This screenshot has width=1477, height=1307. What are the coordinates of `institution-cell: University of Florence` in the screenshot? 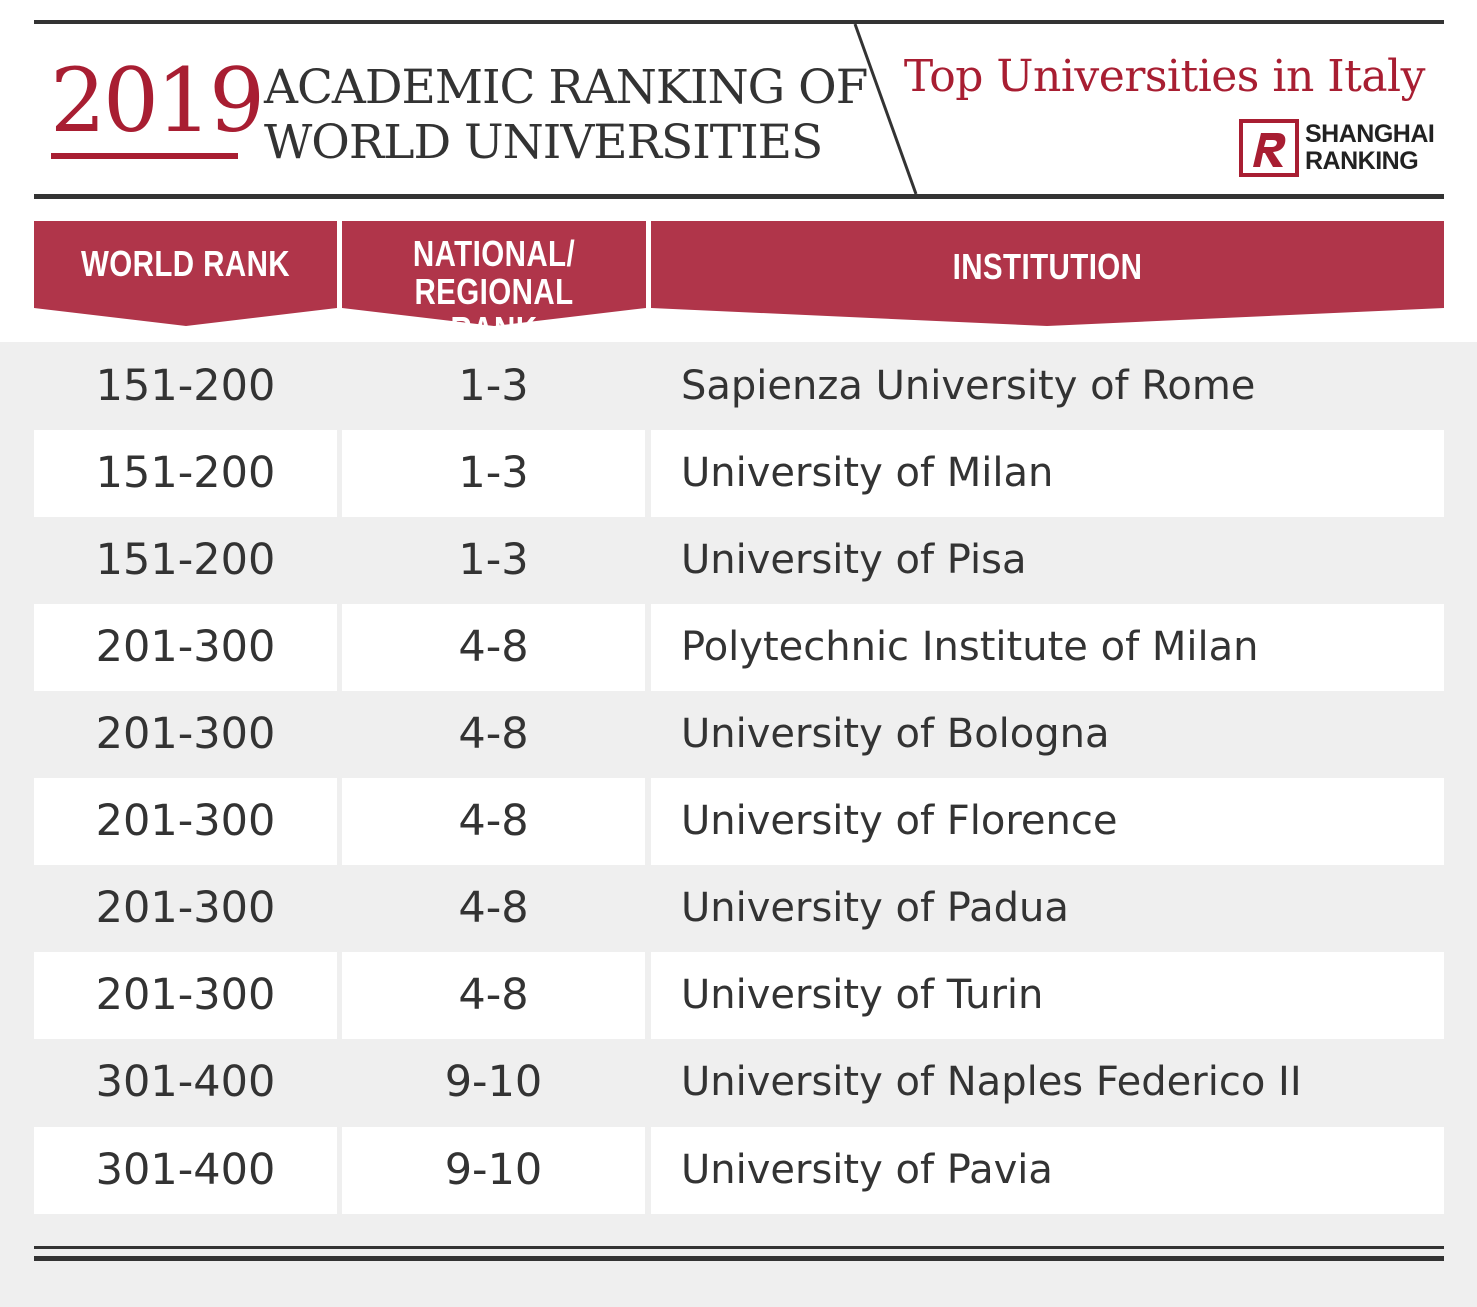 It's located at (1047, 821).